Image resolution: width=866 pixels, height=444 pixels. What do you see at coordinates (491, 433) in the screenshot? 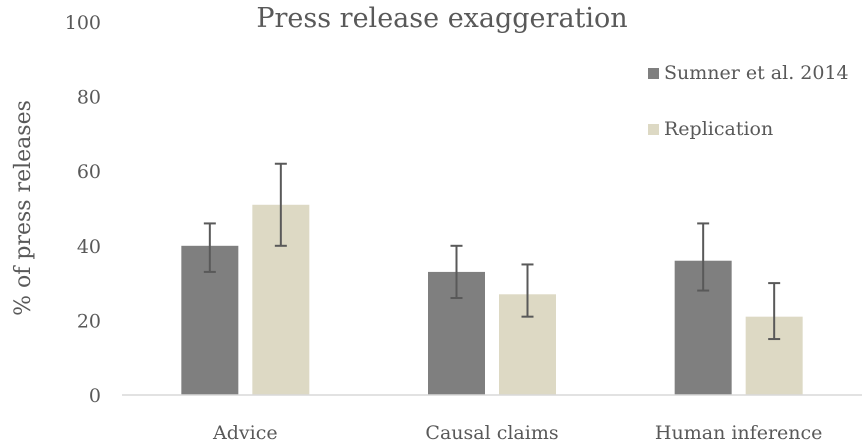
I see `x-tick-label: Causal claims` at bounding box center [491, 433].